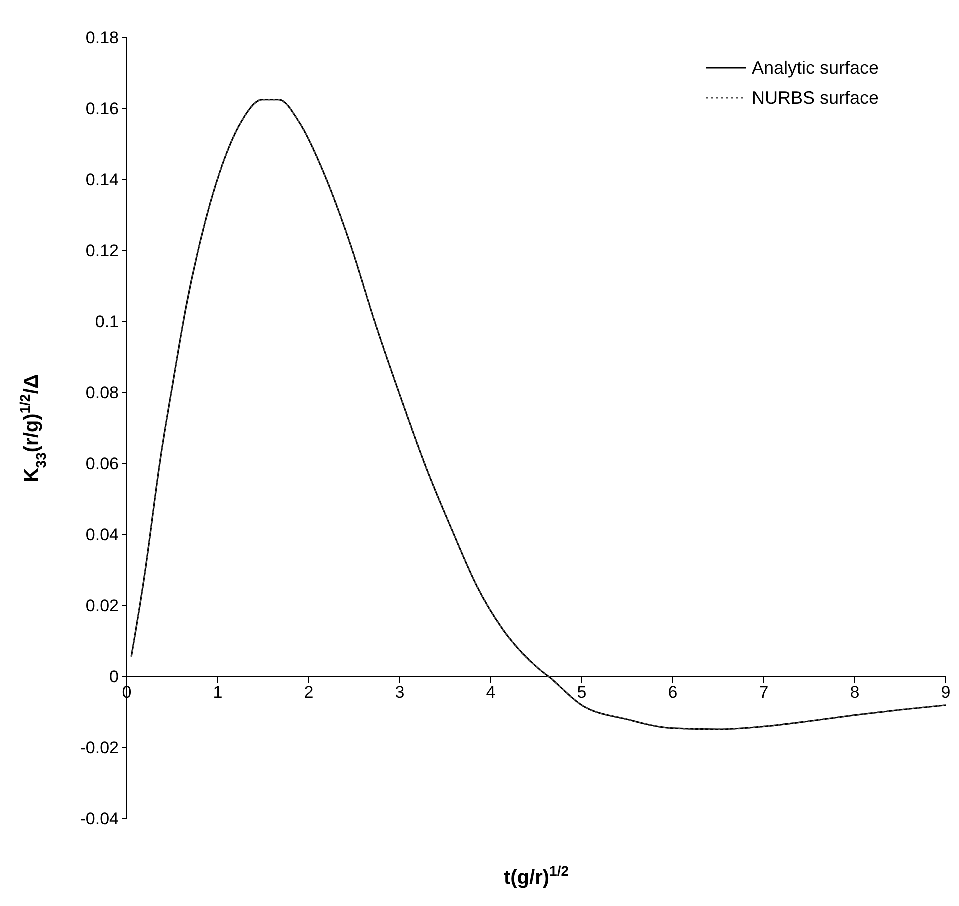 This screenshot has width=959, height=906. I want to click on y-tick-label: 0.16, so click(102, 108).